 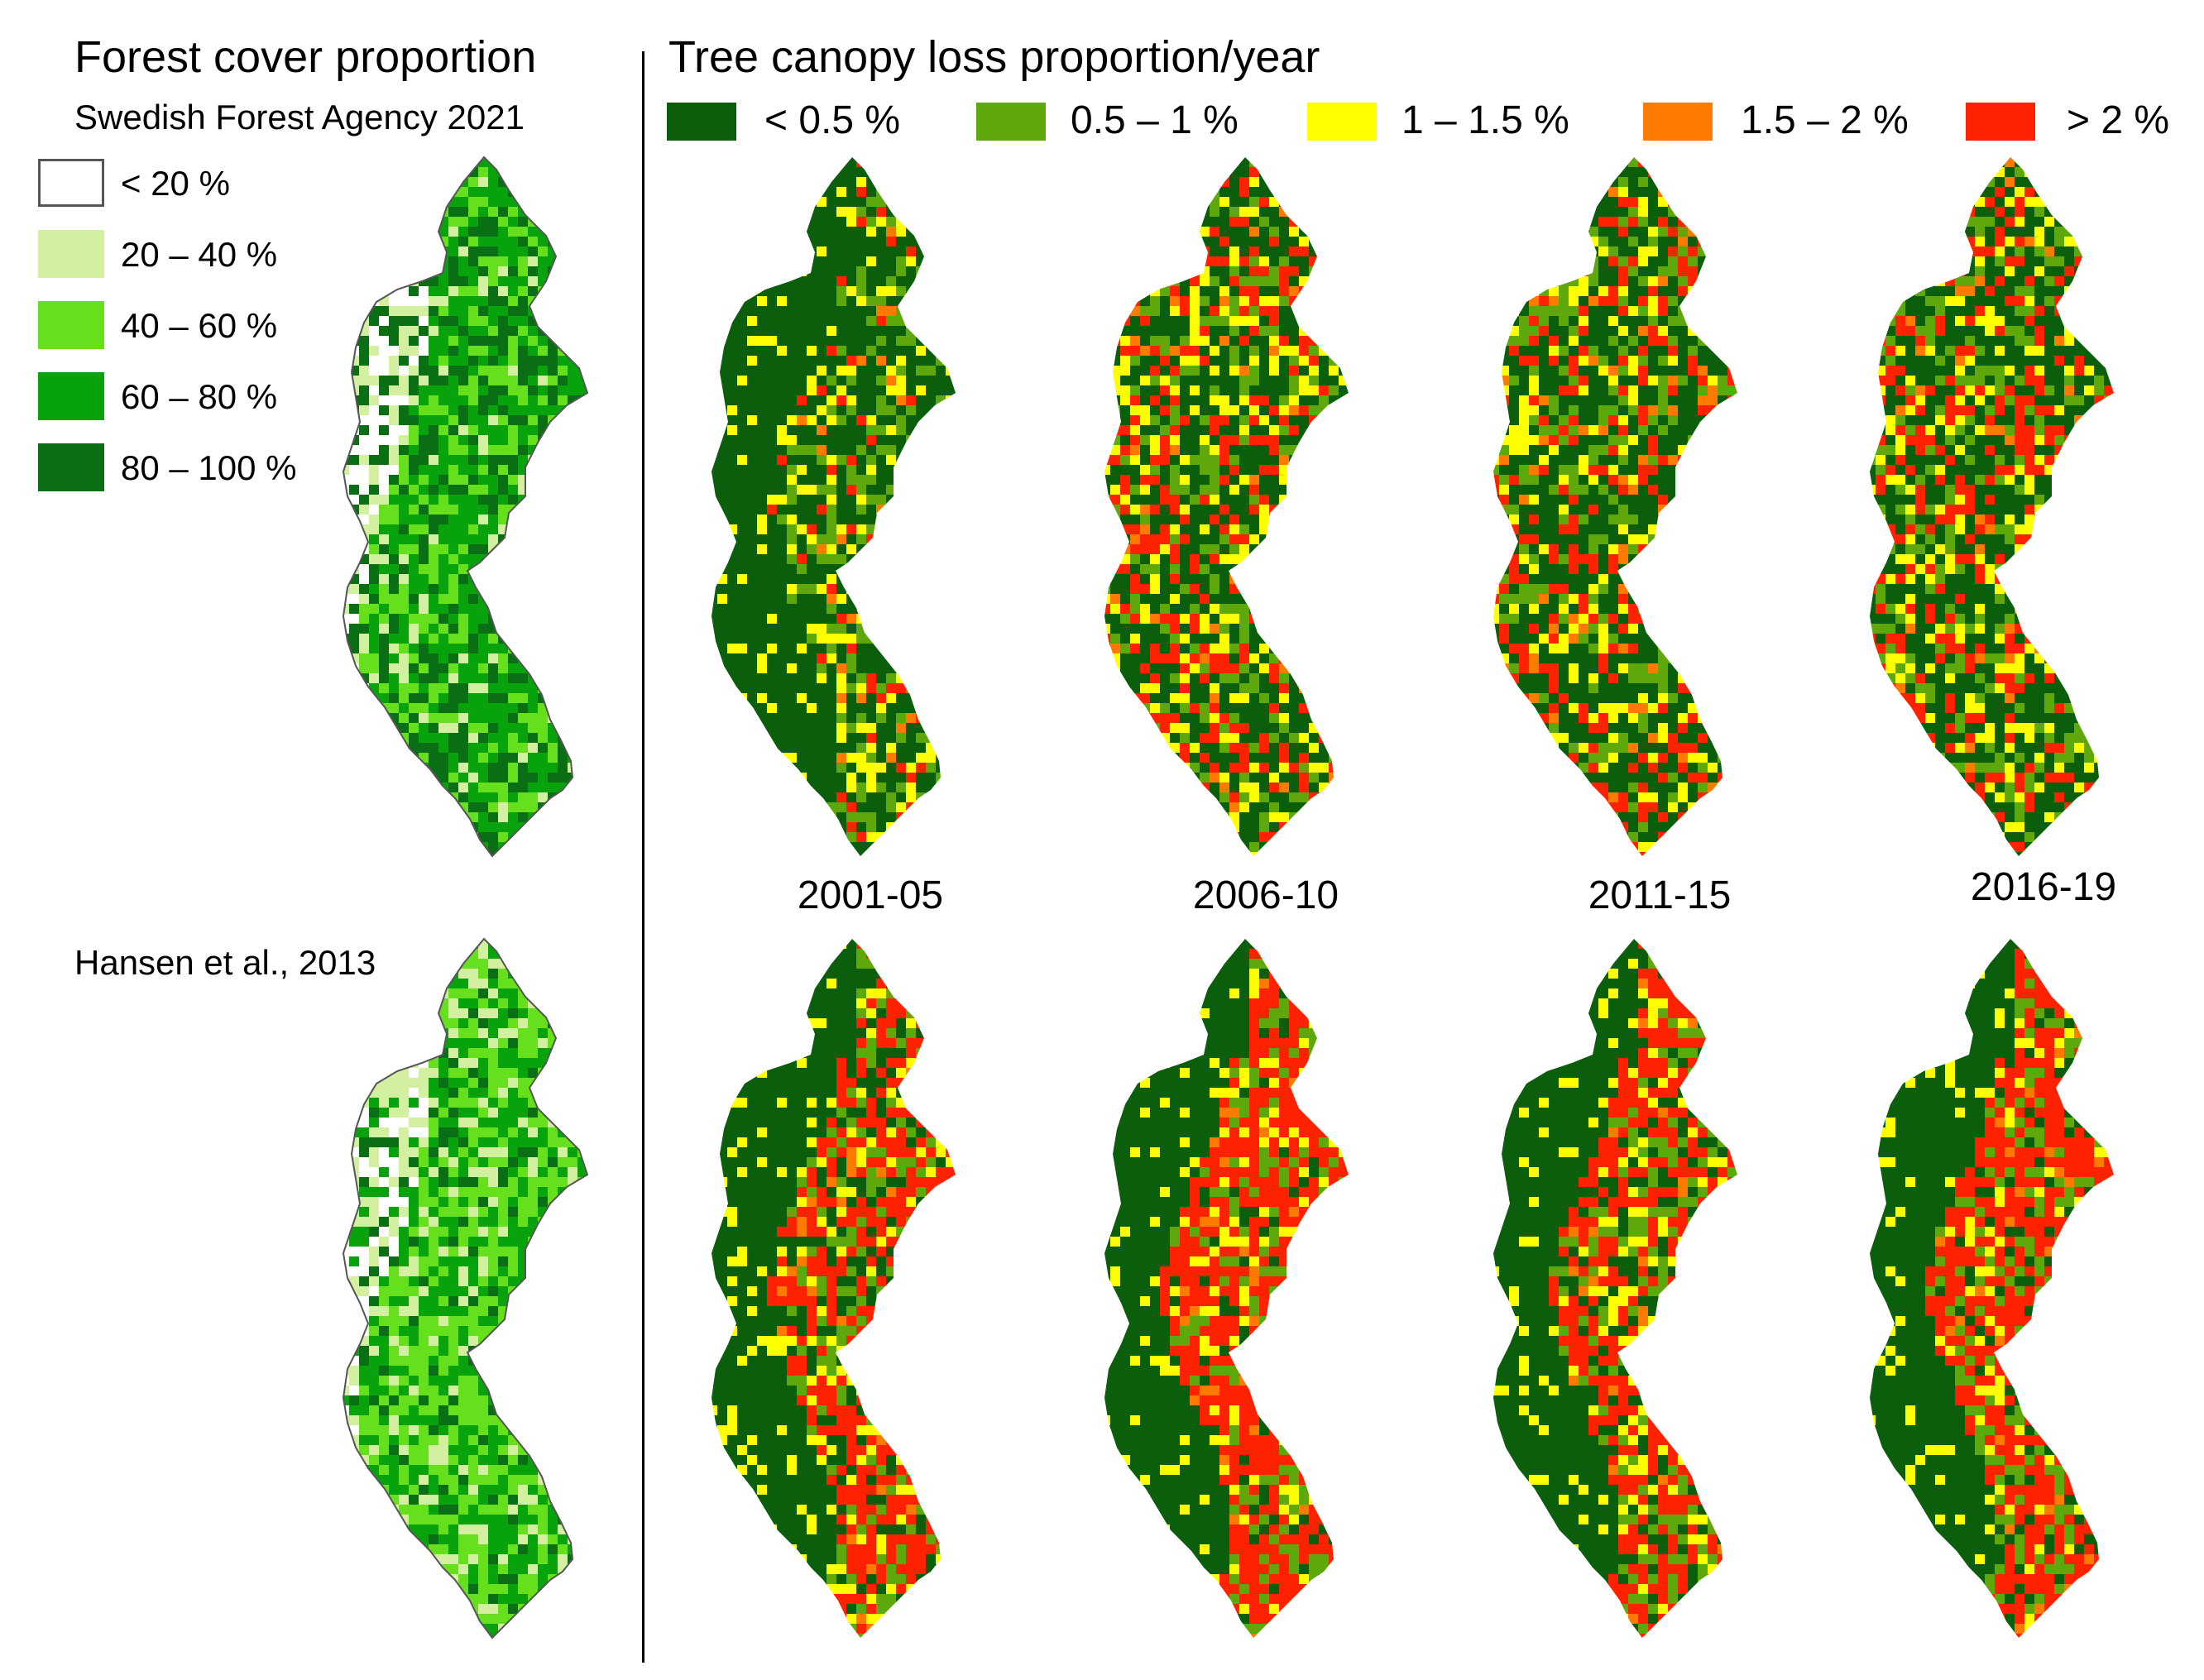 I want to click on panel-divider, so click(x=643, y=857).